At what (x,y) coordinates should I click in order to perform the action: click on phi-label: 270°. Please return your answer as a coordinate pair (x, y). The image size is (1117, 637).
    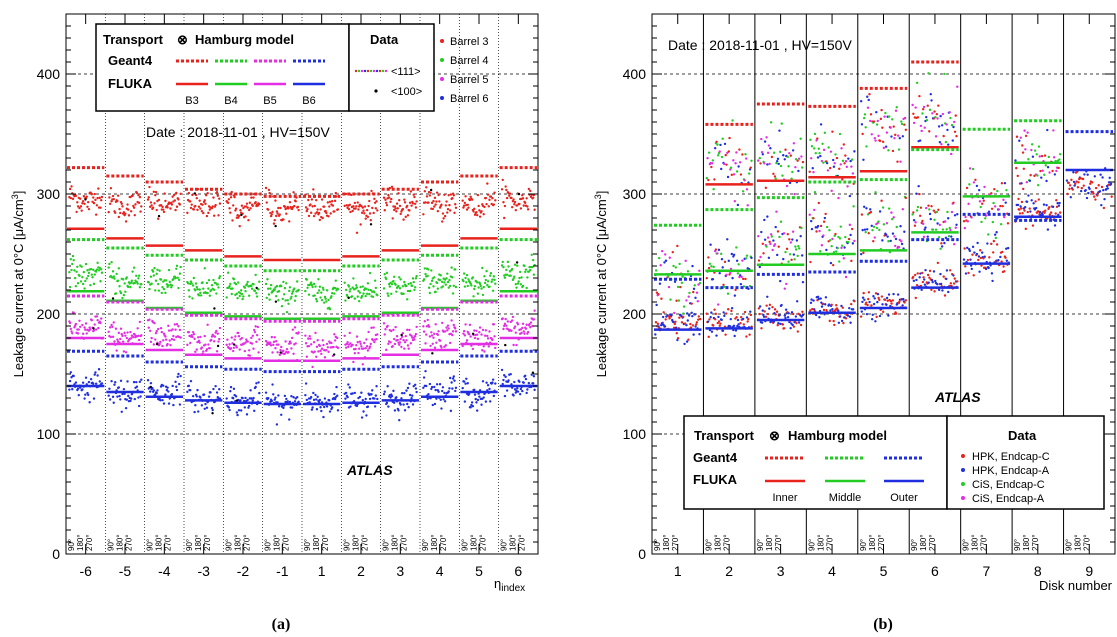
    Looking at the image, I should click on (932, 542).